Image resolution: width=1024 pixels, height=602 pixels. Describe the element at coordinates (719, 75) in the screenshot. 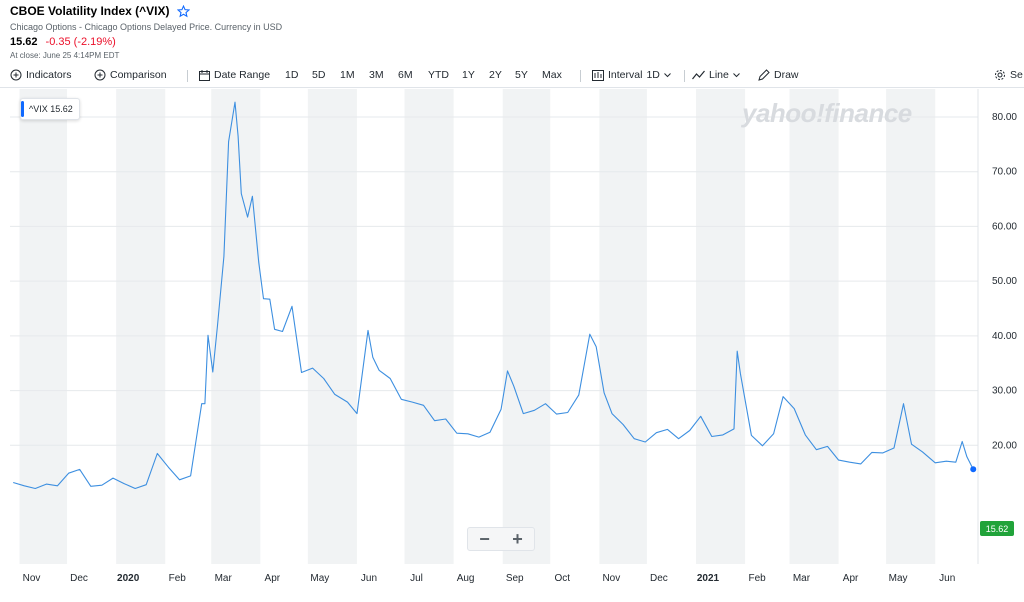

I see `line-type-label: Line` at that location.